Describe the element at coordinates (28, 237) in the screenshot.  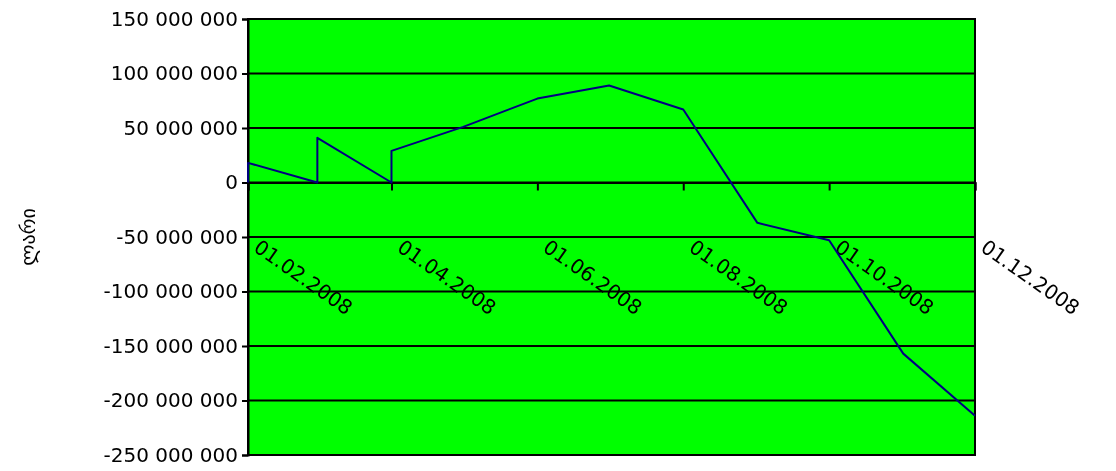
I see `y-axis-title: ლარი` at that location.